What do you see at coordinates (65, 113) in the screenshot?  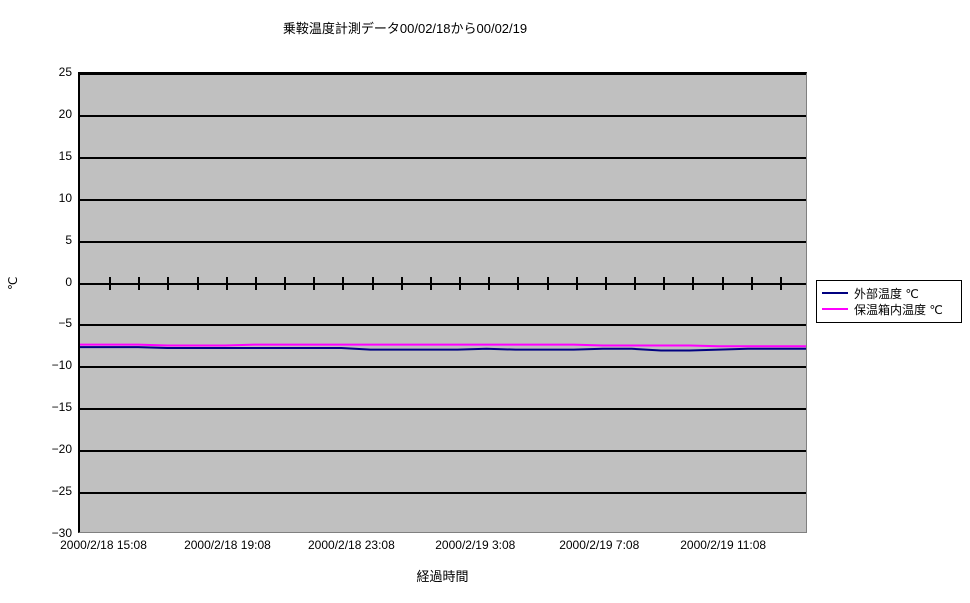 I see `y-tick-label-20: 20` at bounding box center [65, 113].